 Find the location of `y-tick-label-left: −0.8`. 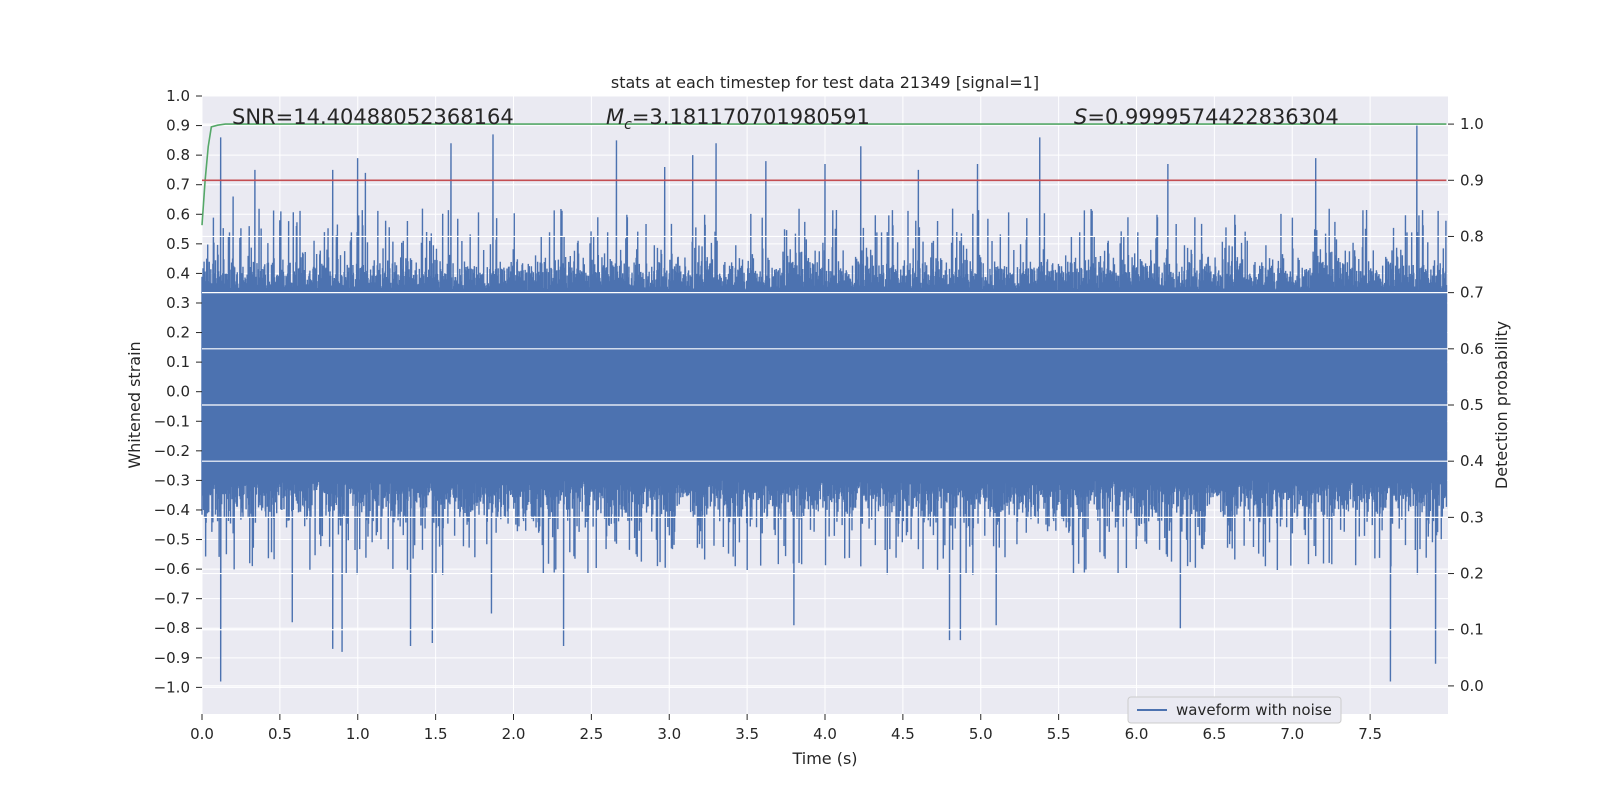

y-tick-label-left: −0.8 is located at coordinates (172, 628).